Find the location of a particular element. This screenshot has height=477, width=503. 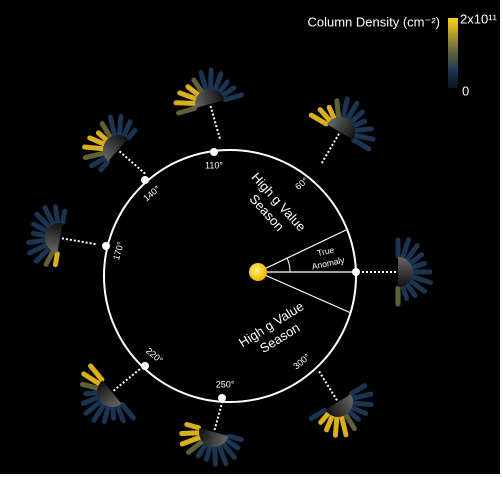

colorbar-min: 0 is located at coordinates (465, 90).